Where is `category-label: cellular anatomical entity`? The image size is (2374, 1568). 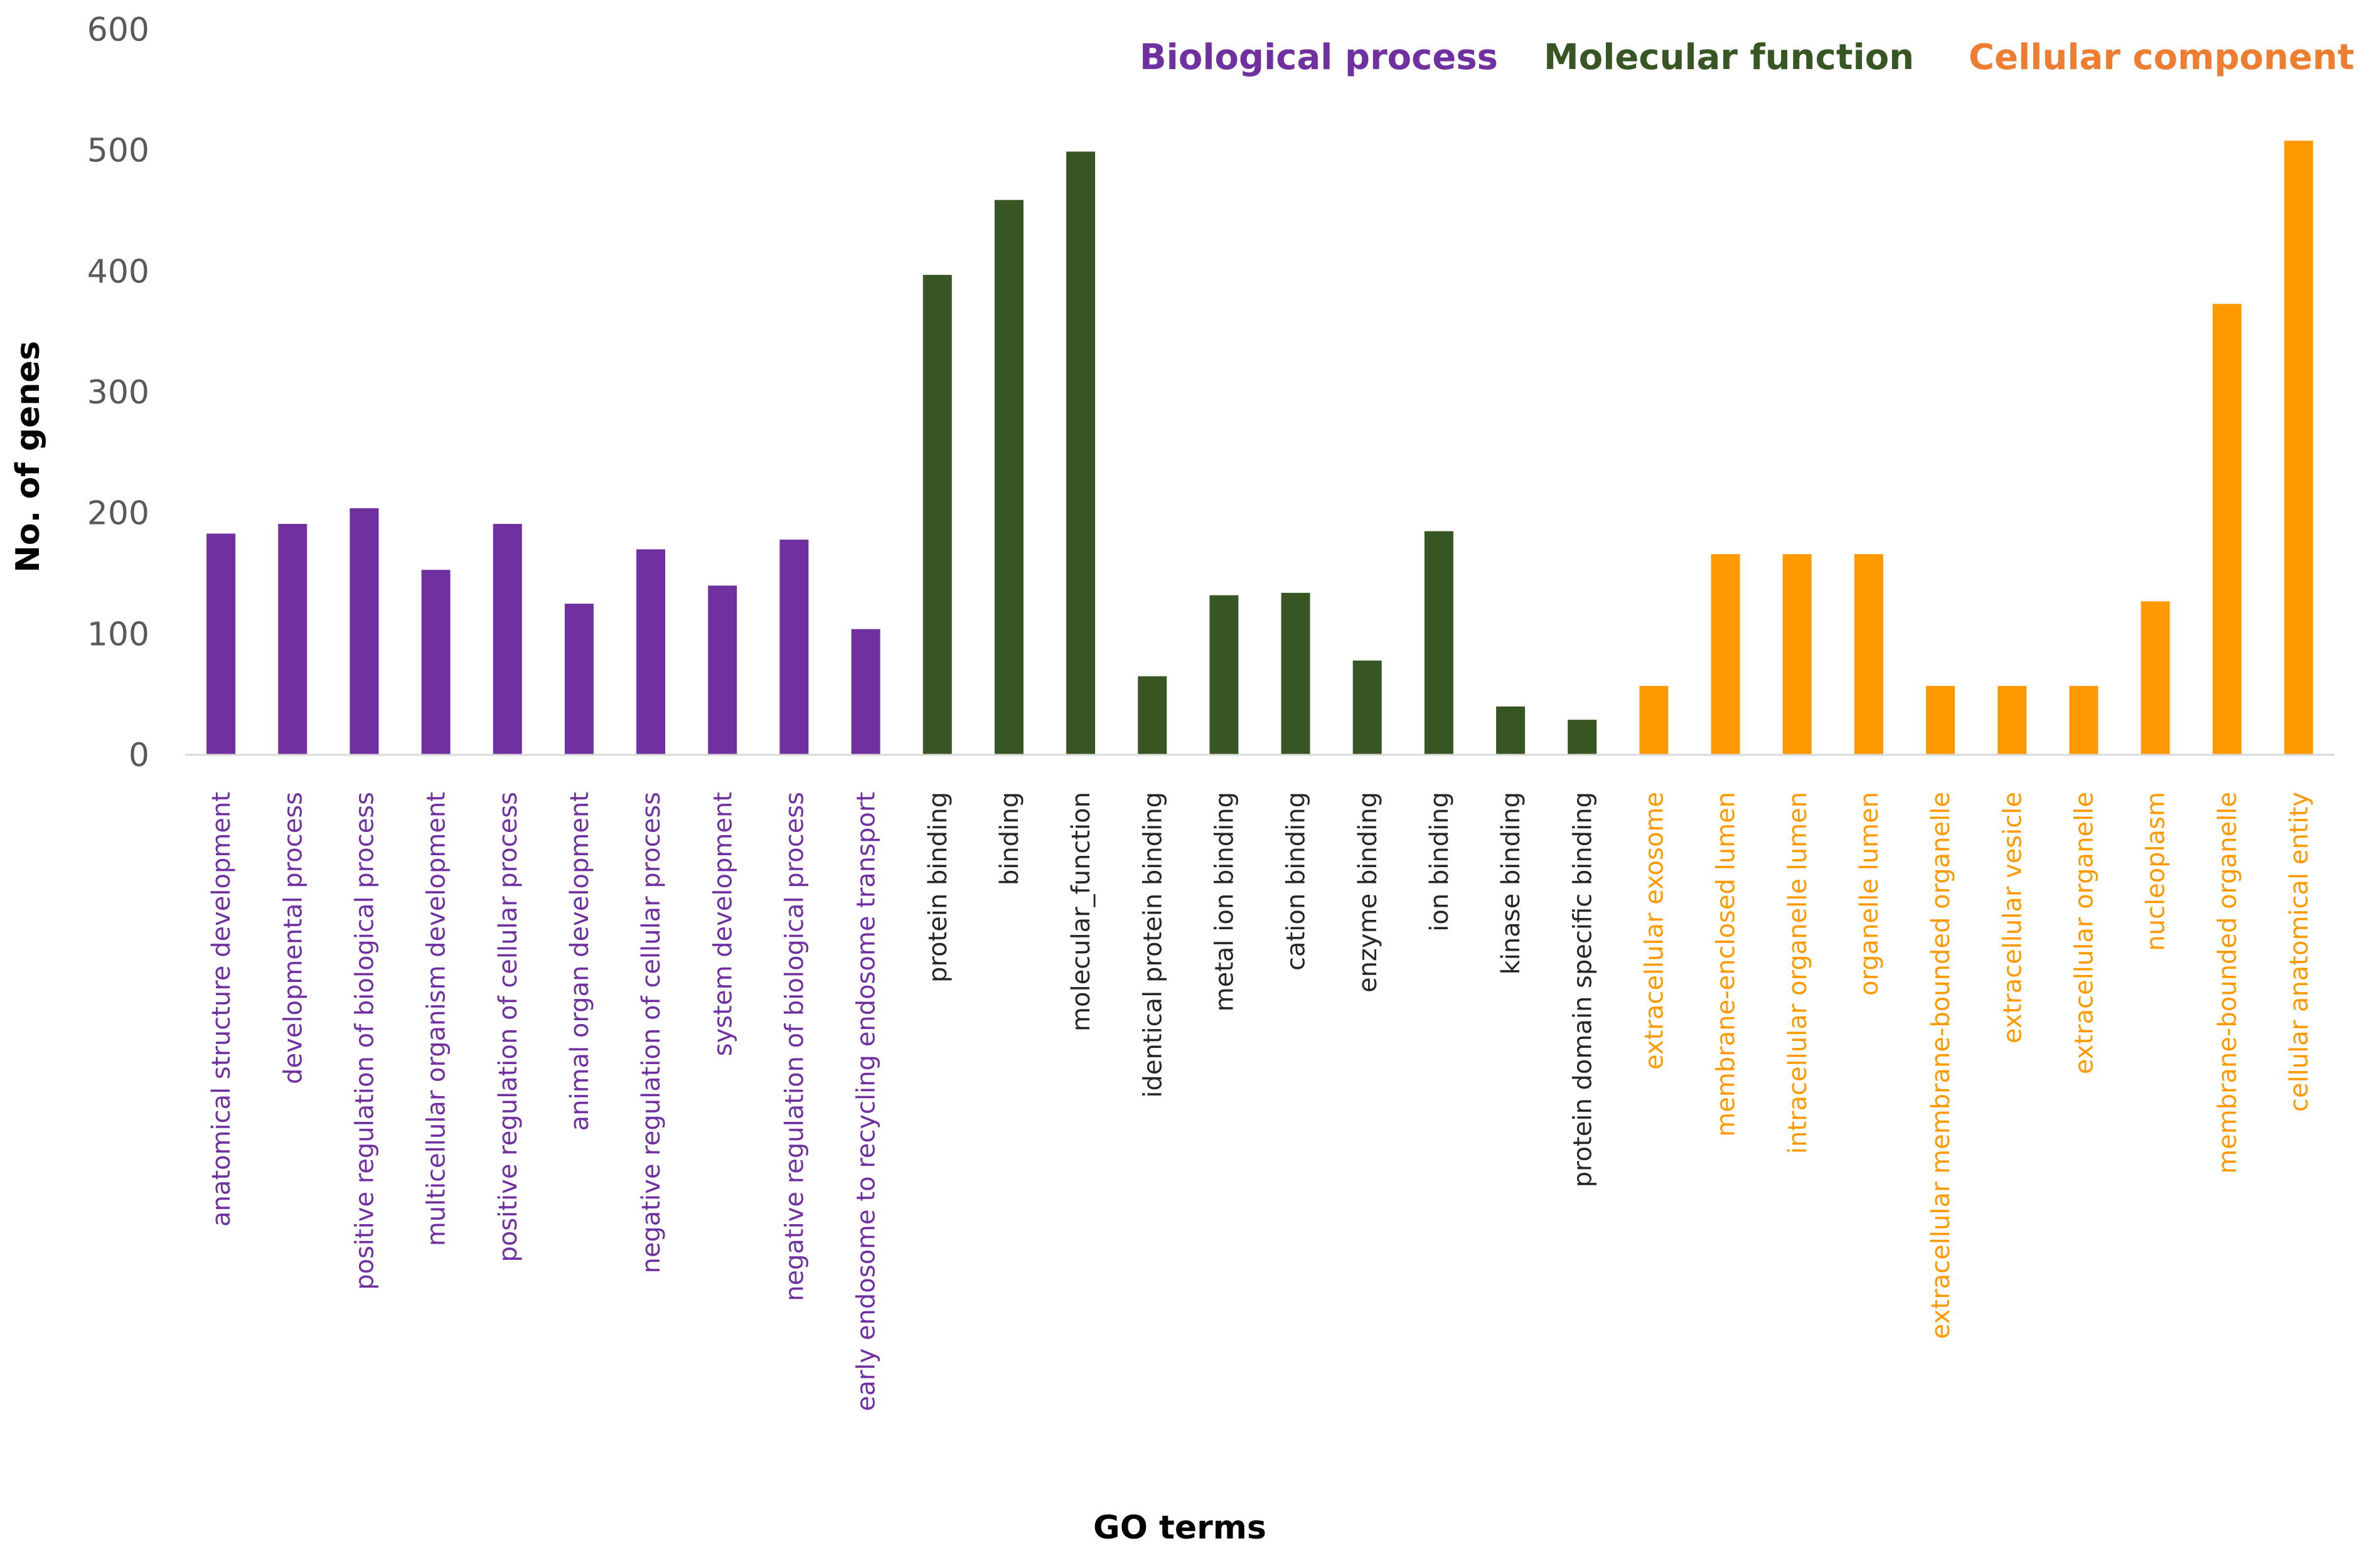 category-label: cellular anatomical entity is located at coordinates (2299, 952).